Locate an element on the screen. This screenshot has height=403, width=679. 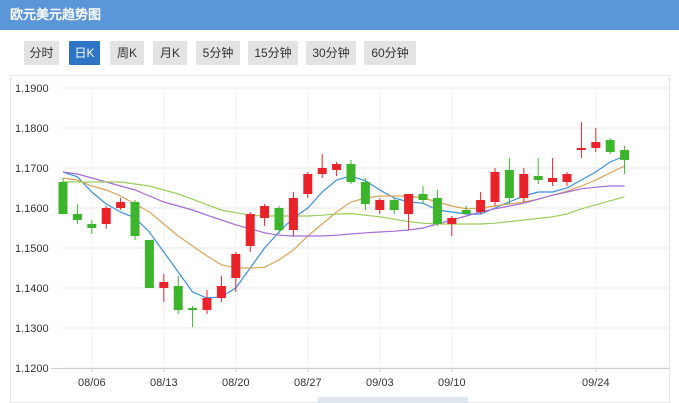
ma30-line is located at coordinates (344, 203).